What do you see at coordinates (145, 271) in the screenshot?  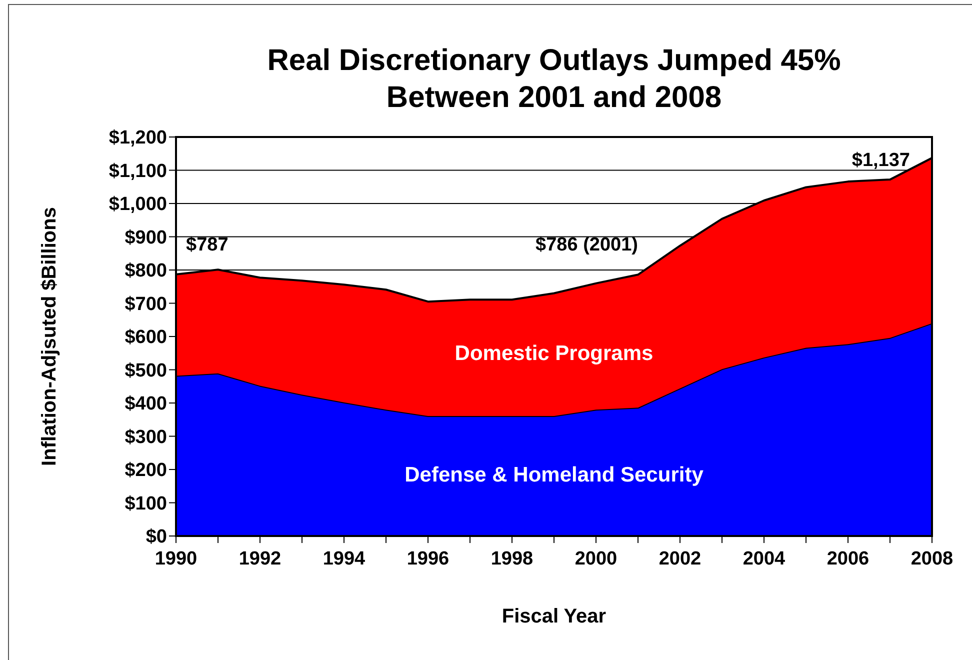 I see `y-tick-label: $800` at bounding box center [145, 271].